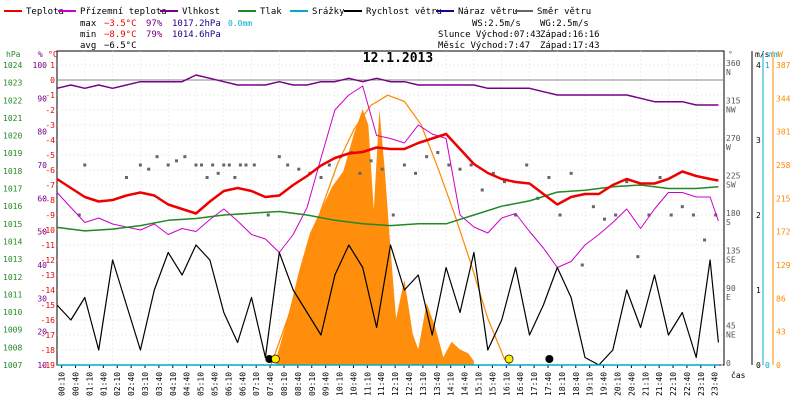 The width and height of the screenshot is (800, 400). Describe the element at coordinates (159, 384) in the screenshot. I see `tick-time: 03:40` at that location.